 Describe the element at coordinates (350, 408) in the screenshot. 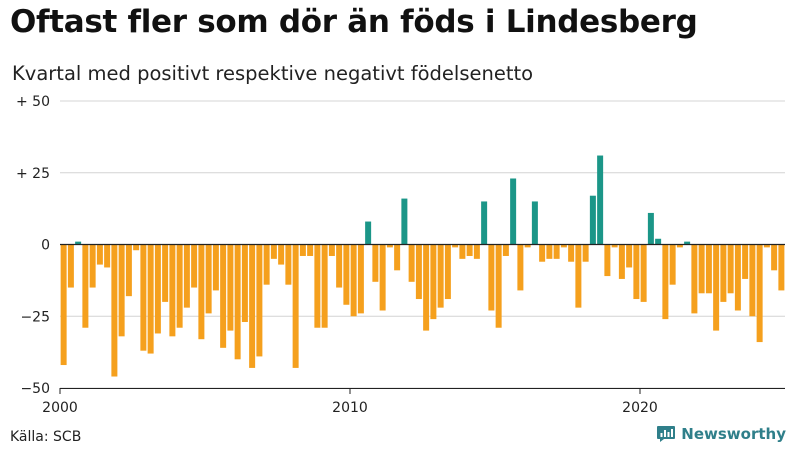

I see `x-tick-label: 2010` at that location.